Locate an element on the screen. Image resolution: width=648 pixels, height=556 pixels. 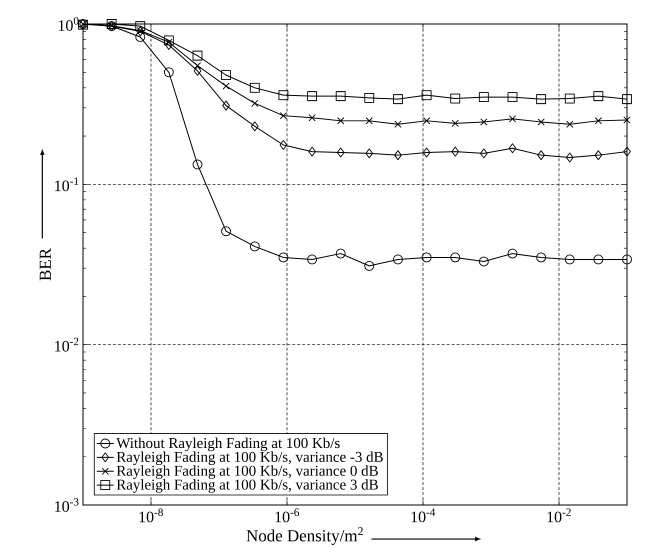
x-axis-title: Node Density/m$^{2}$ is located at coordinates (304, 536).